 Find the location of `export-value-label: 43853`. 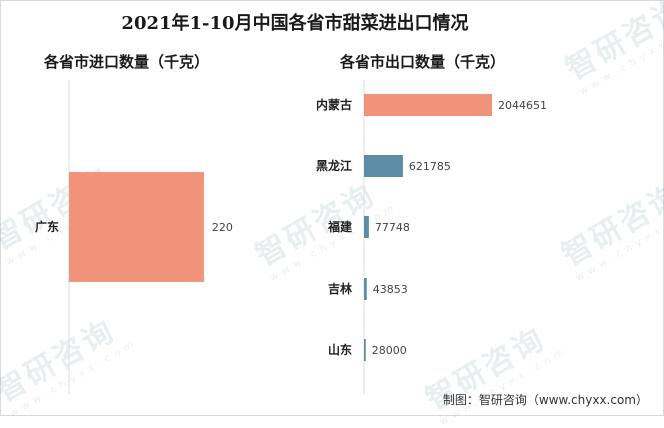

export-value-label: 43853 is located at coordinates (390, 289).